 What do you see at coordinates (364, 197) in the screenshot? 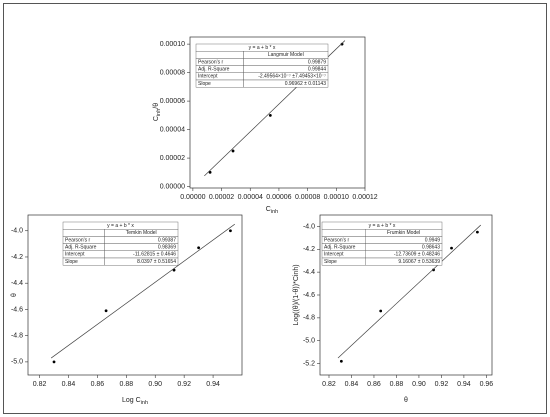
I see `x-tick-label: 0.00012` at bounding box center [364, 197].